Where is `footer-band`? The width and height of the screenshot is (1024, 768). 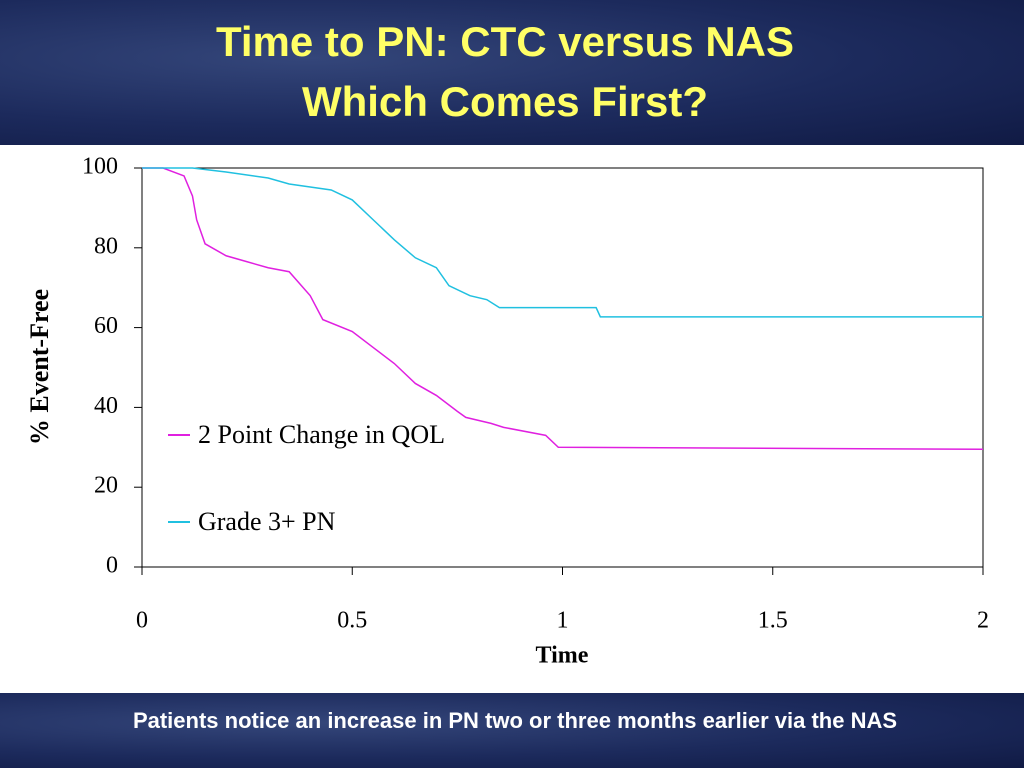 footer-band is located at coordinates (512, 730).